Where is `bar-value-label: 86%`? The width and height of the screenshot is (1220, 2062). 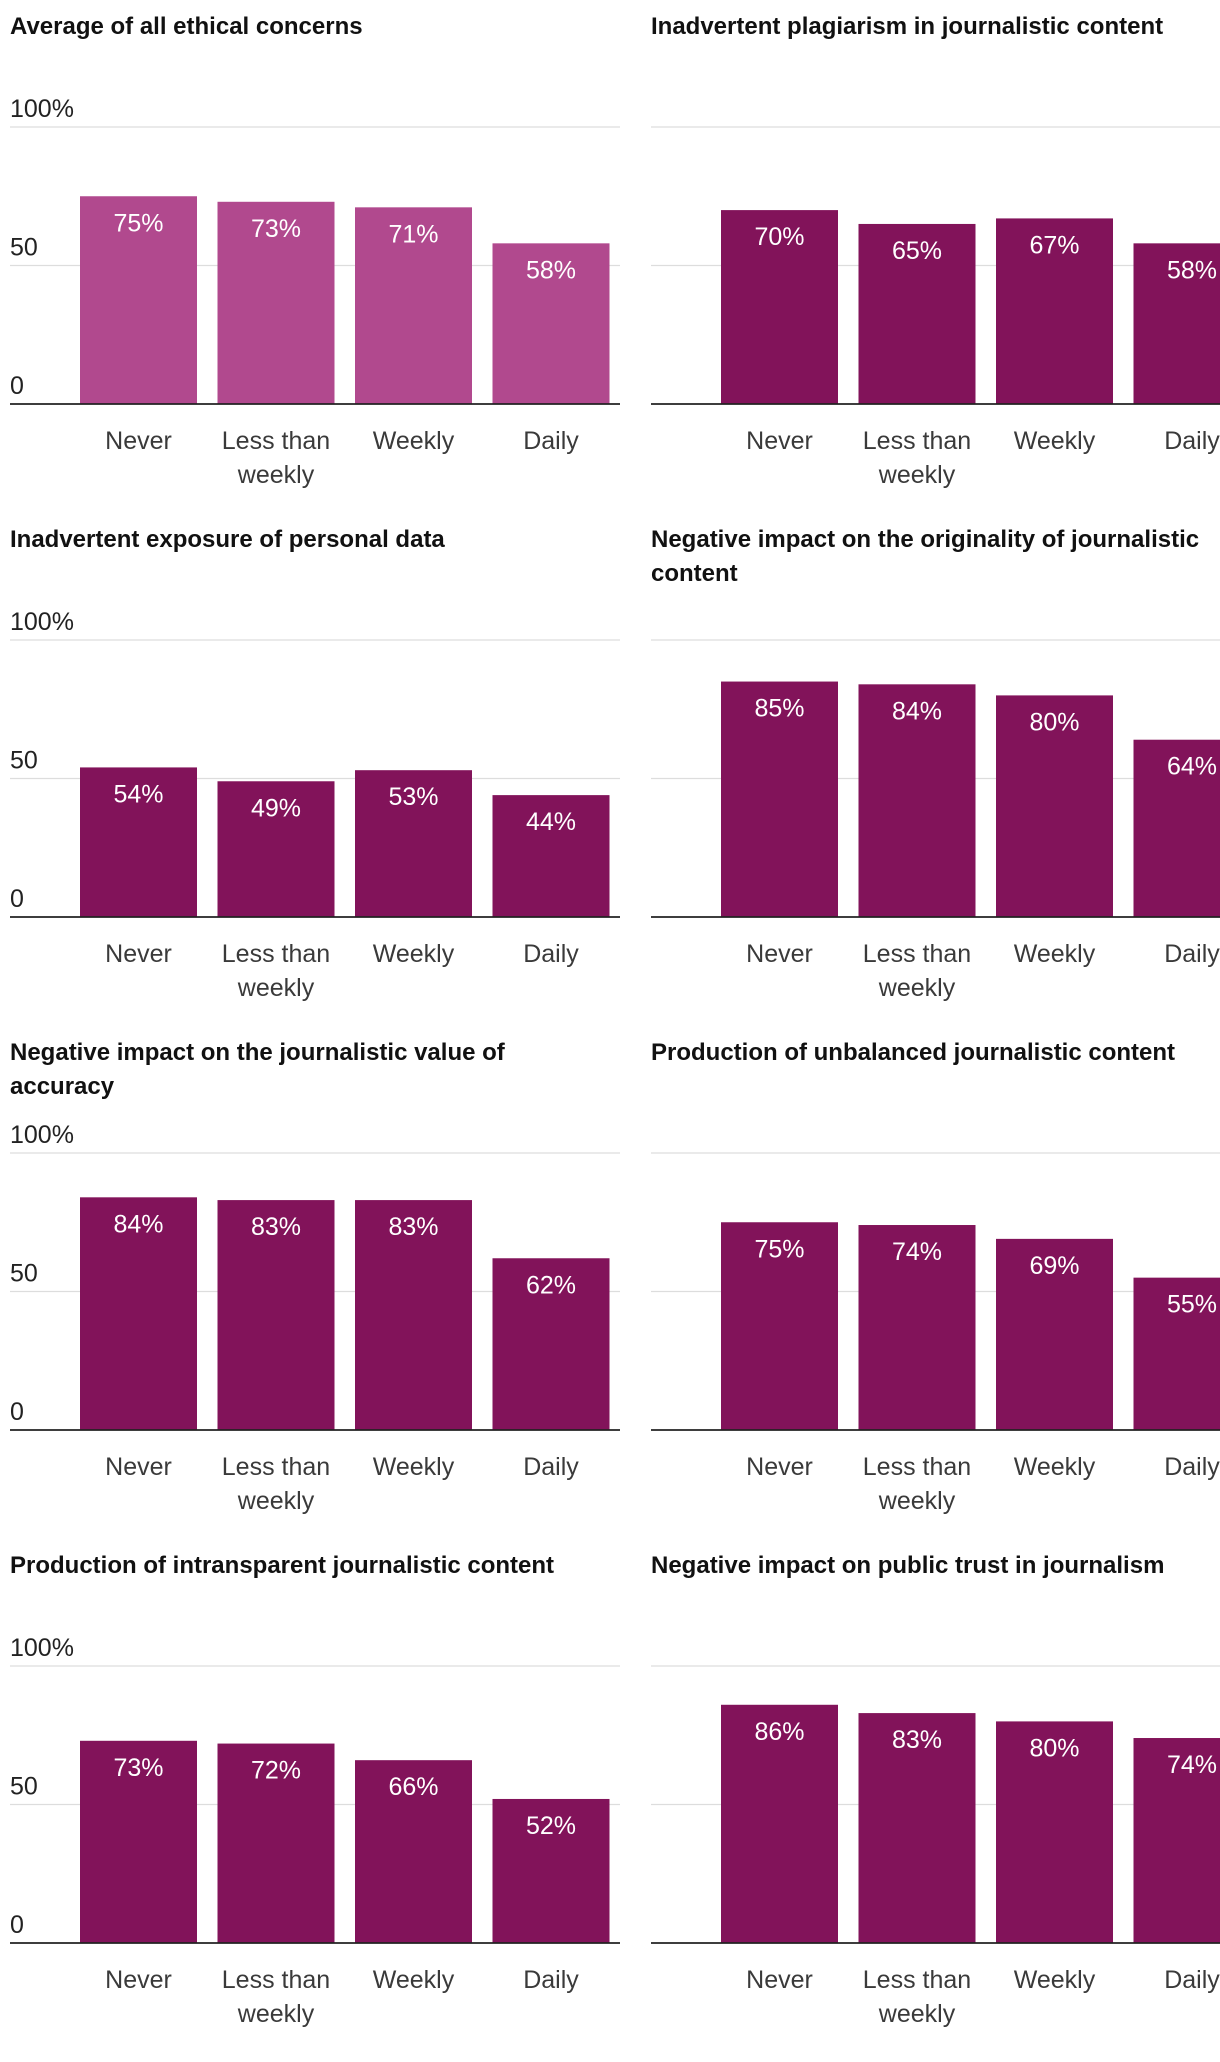
bar-value-label: 86% is located at coordinates (779, 1732).